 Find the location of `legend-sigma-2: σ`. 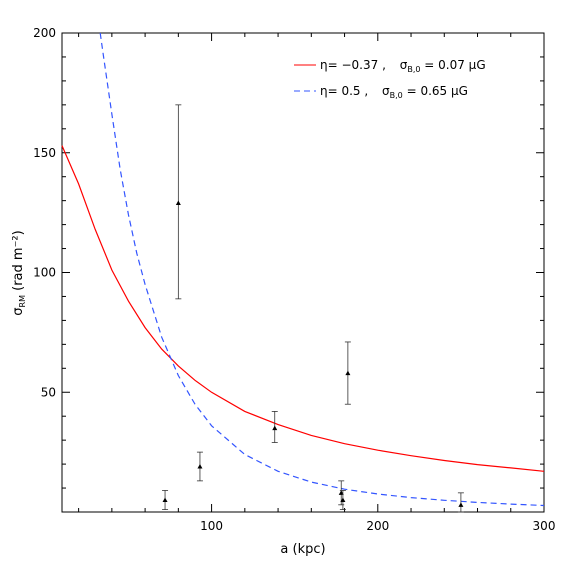

legend-sigma-2: σ is located at coordinates (386, 91).